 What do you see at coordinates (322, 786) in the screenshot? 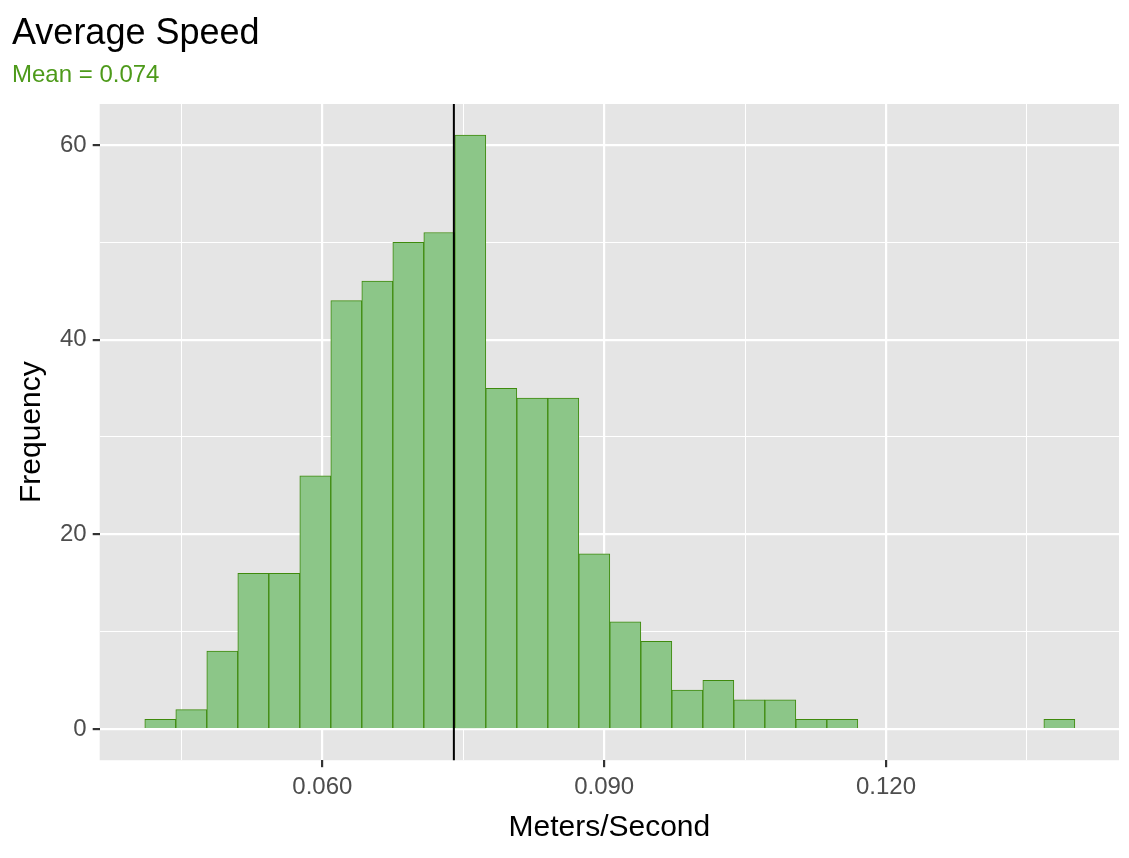
I see `x-tick-label: 0.060` at bounding box center [322, 786].